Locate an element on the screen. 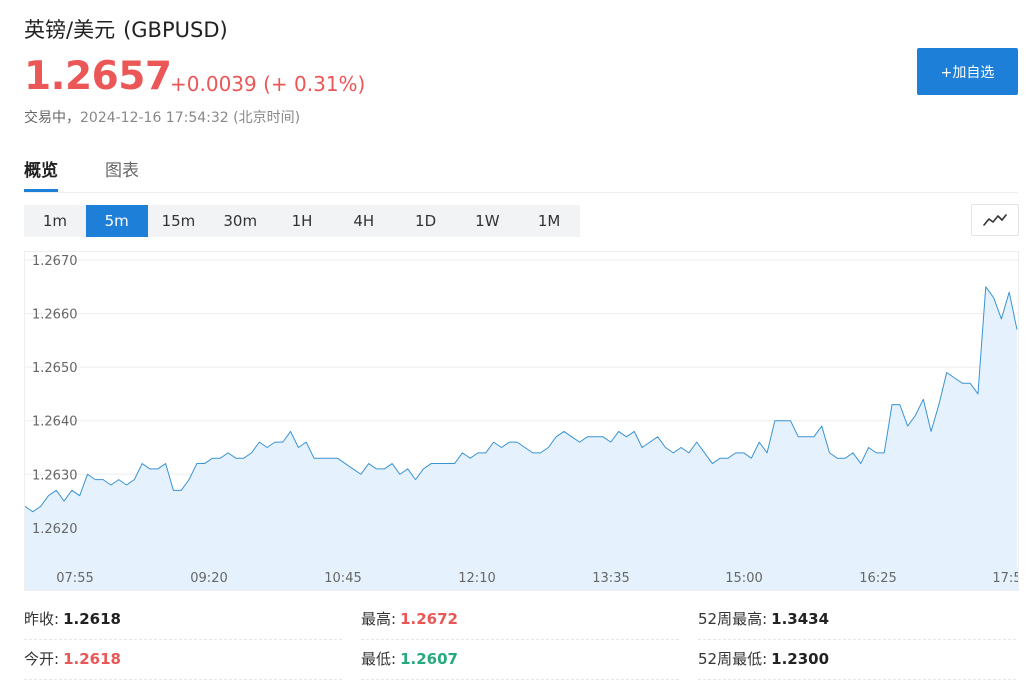  period-5m-button: 5m is located at coordinates (116, 221).